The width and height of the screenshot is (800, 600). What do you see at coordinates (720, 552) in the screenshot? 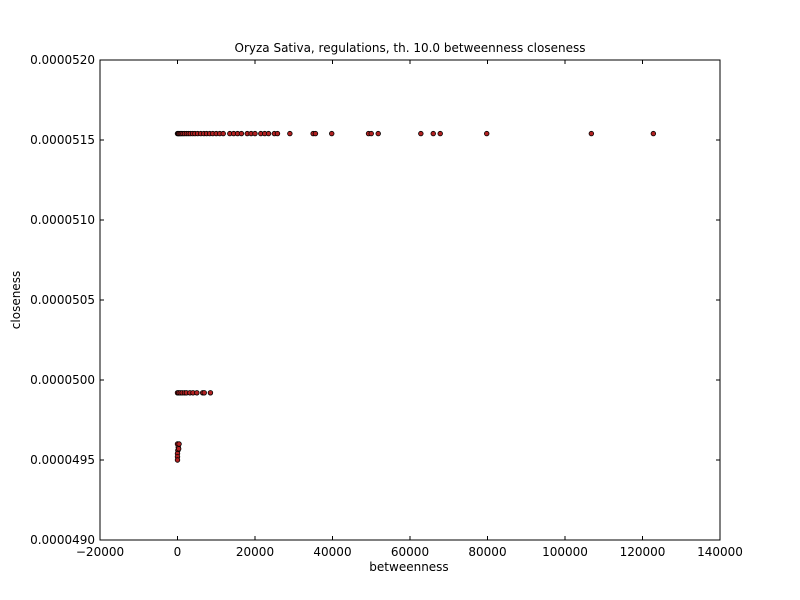
I see `x-tick-label: 140000` at bounding box center [720, 552].